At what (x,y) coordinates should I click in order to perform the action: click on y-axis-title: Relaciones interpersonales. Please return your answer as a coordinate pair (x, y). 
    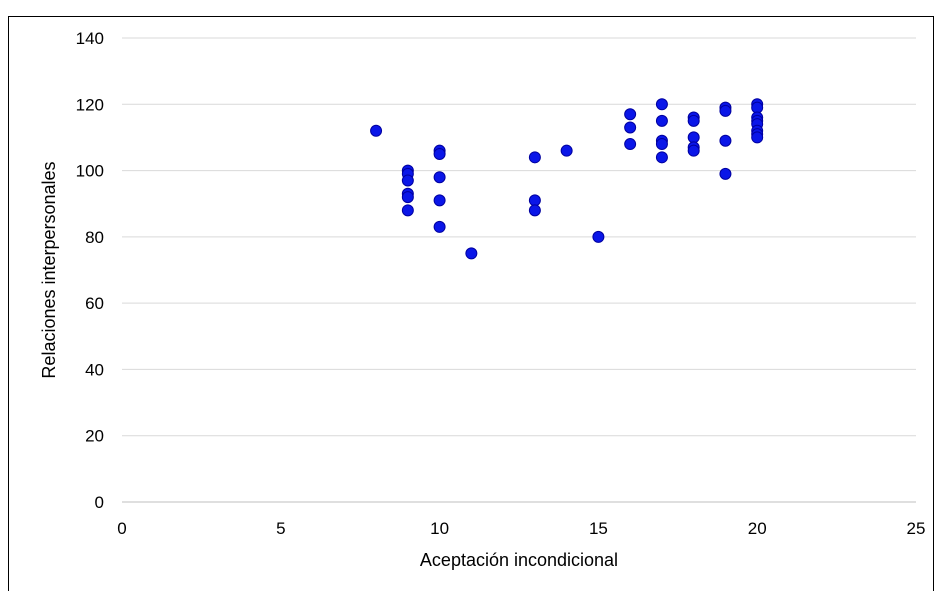
    Looking at the image, I should click on (49, 269).